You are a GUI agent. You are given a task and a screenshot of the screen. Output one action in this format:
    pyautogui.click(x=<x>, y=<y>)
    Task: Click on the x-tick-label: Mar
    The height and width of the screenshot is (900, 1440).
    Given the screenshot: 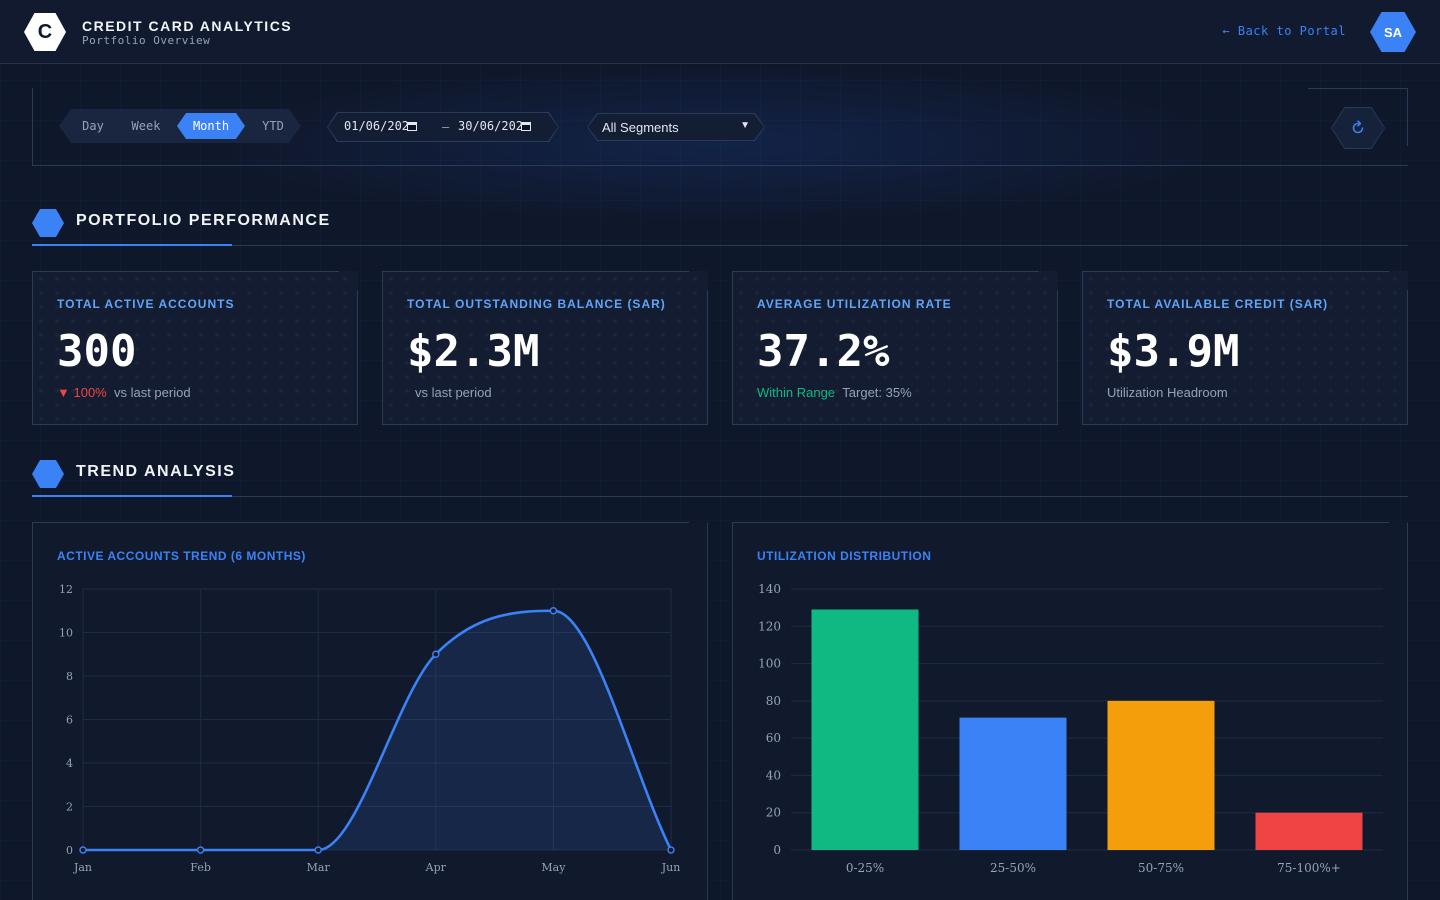 What is the action you would take?
    pyautogui.click(x=319, y=867)
    